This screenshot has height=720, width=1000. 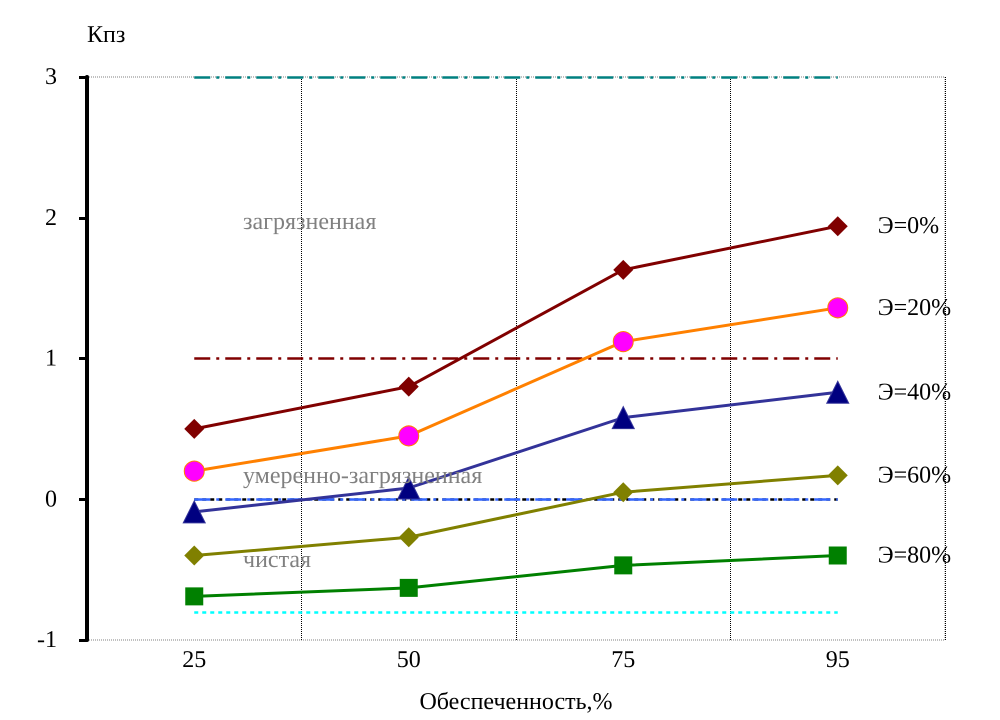 I want to click on x-axis-title: Обеспеченность,%, so click(x=516, y=702).